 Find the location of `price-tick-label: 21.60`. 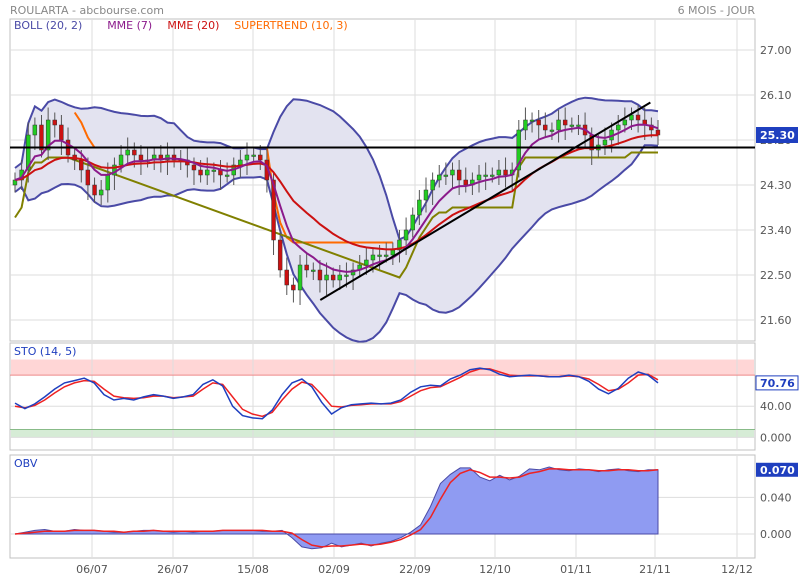

price-tick-label: 21.60 is located at coordinates (776, 320).